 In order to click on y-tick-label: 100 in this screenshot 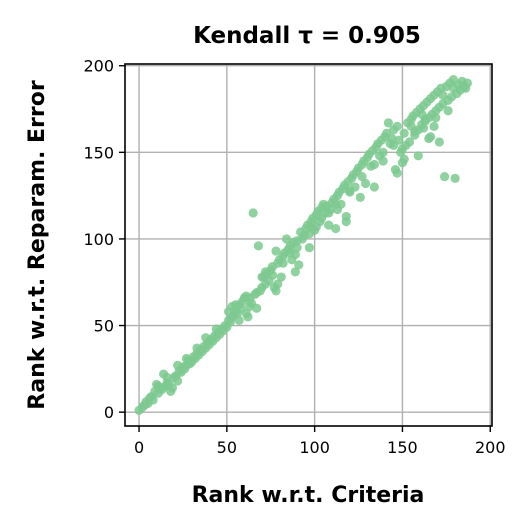, I will do `click(98, 239)`.